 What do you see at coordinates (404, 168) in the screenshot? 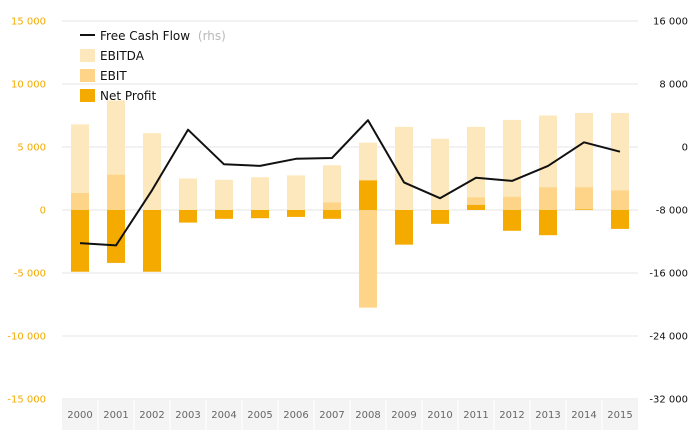
I see `bar-ebitda-2009` at bounding box center [404, 168].